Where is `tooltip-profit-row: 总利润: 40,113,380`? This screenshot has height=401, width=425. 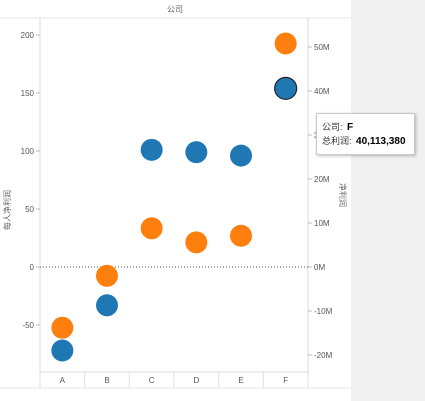
tooltip-profit-row: 总利润: 40,113,380 is located at coordinates (364, 140).